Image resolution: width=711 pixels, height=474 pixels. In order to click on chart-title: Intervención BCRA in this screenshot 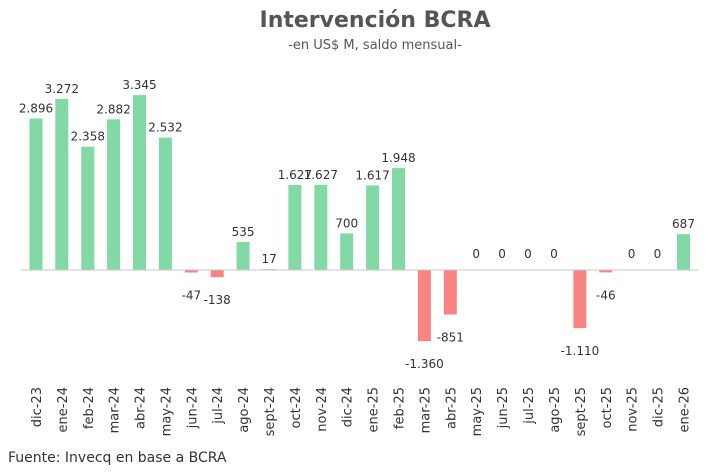, I will do `click(375, 20)`.